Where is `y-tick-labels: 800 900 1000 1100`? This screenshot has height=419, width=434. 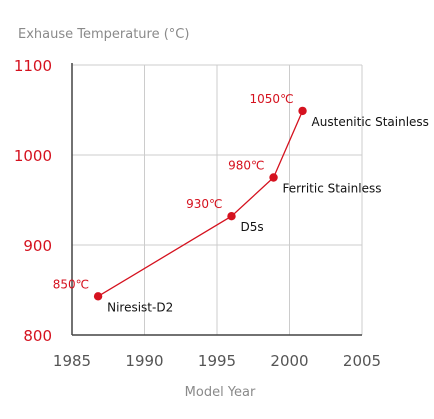 y-tick-labels: 800 900 1000 1100 is located at coordinates (33, 201).